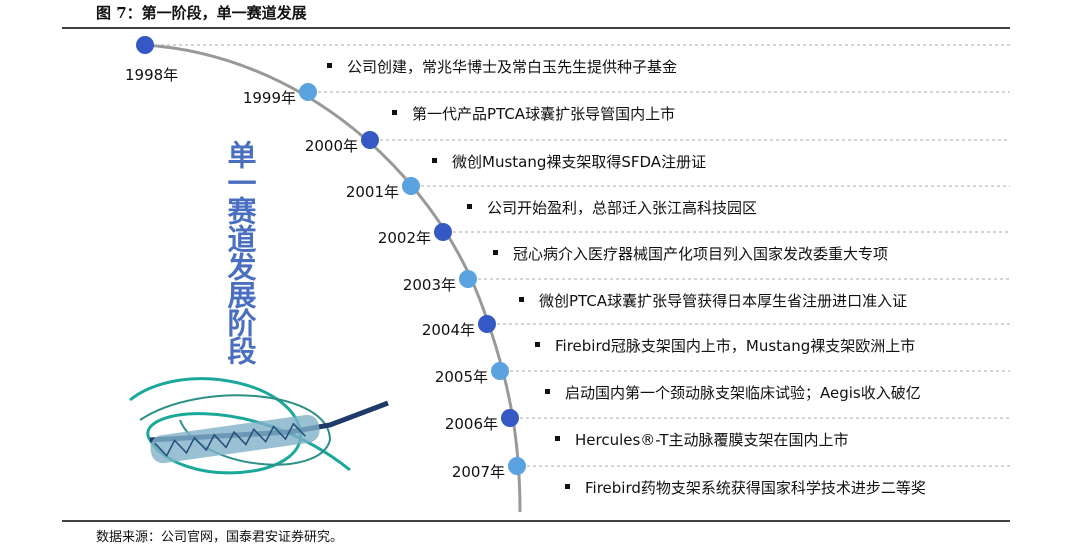 The width and height of the screenshot is (1080, 550). What do you see at coordinates (404, 238) in the screenshot?
I see `year-label: 2002年` at bounding box center [404, 238].